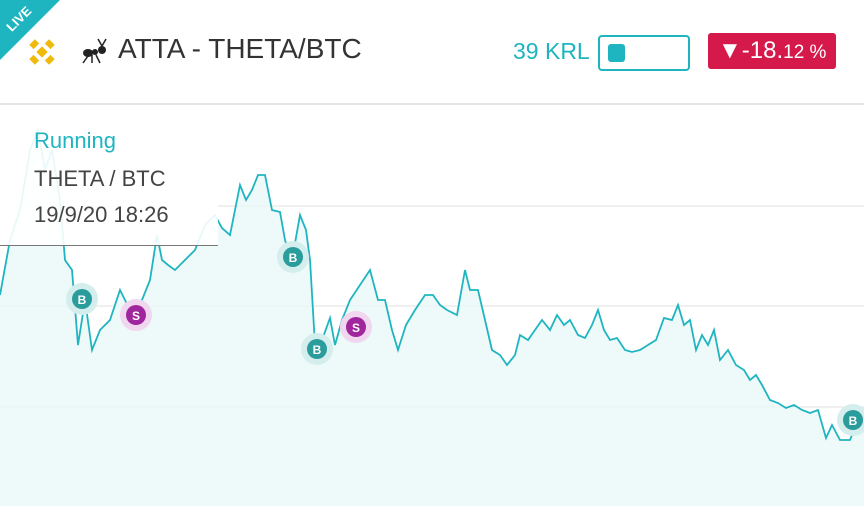 Image resolution: width=864 pixels, height=506 pixels. What do you see at coordinates (730, 50) in the screenshot?
I see `change-arrow: ▼` at bounding box center [730, 50].